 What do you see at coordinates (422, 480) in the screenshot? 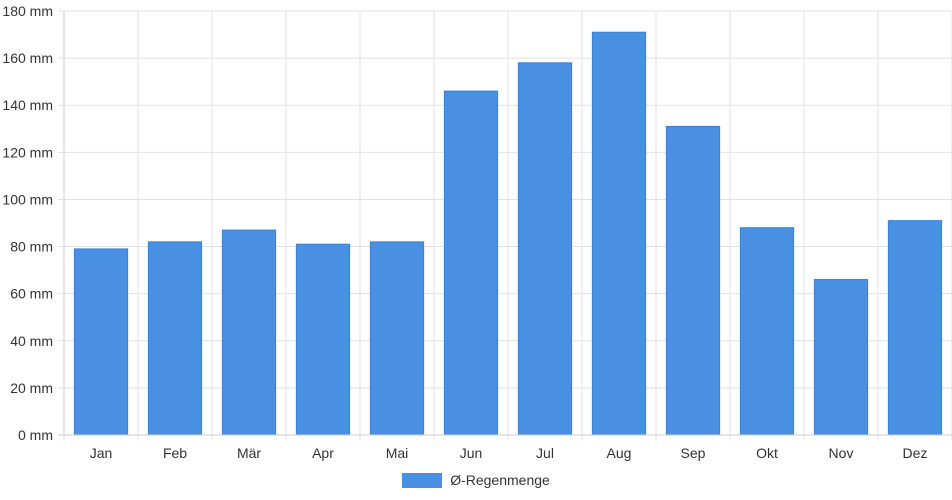
I see `legend-swatch` at bounding box center [422, 480].